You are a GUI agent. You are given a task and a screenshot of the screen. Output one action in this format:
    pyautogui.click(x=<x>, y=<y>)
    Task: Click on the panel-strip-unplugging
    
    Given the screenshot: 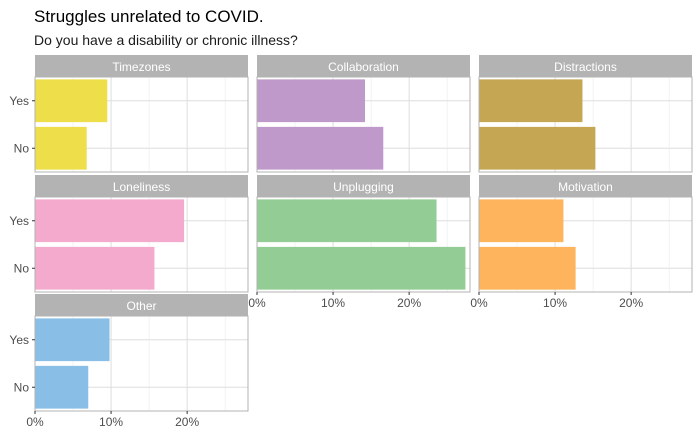 What is the action you would take?
    pyautogui.click(x=363, y=186)
    